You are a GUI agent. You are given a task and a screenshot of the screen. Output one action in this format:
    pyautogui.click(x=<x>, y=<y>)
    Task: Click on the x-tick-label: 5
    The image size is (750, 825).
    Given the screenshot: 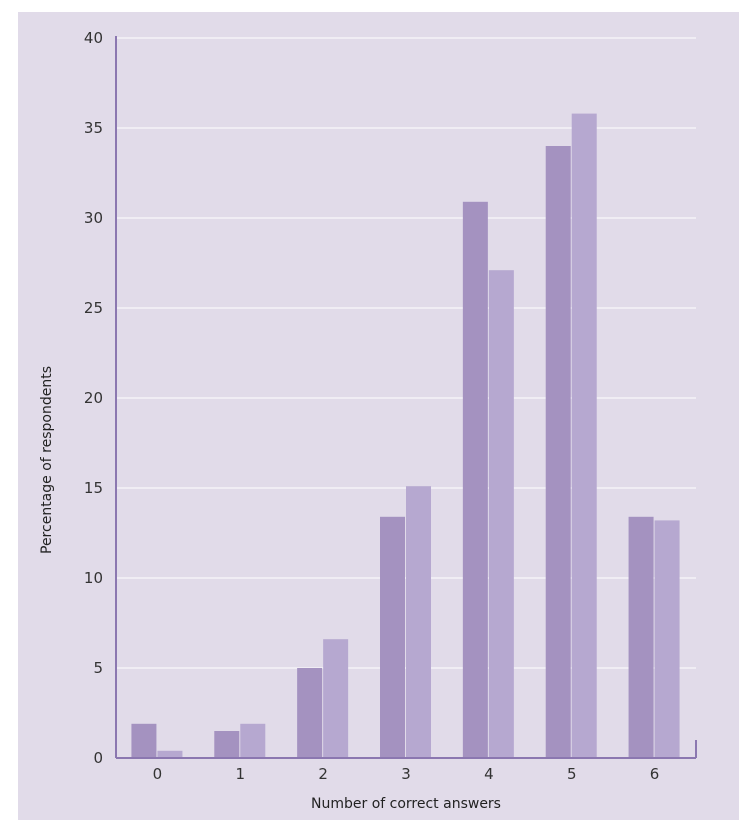 What is the action you would take?
    pyautogui.click(x=572, y=774)
    